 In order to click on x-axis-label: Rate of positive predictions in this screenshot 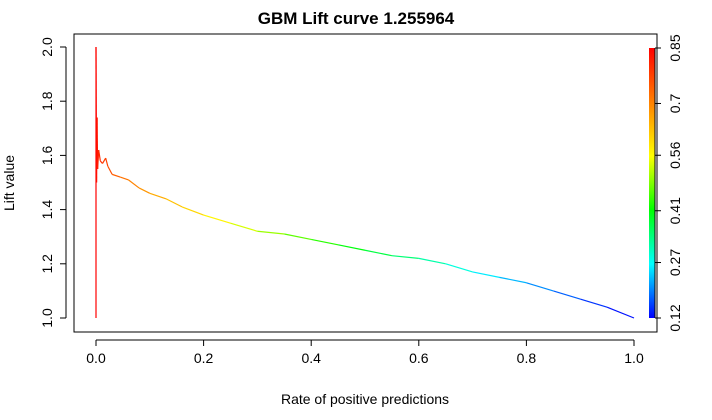, I will do `click(365, 399)`.